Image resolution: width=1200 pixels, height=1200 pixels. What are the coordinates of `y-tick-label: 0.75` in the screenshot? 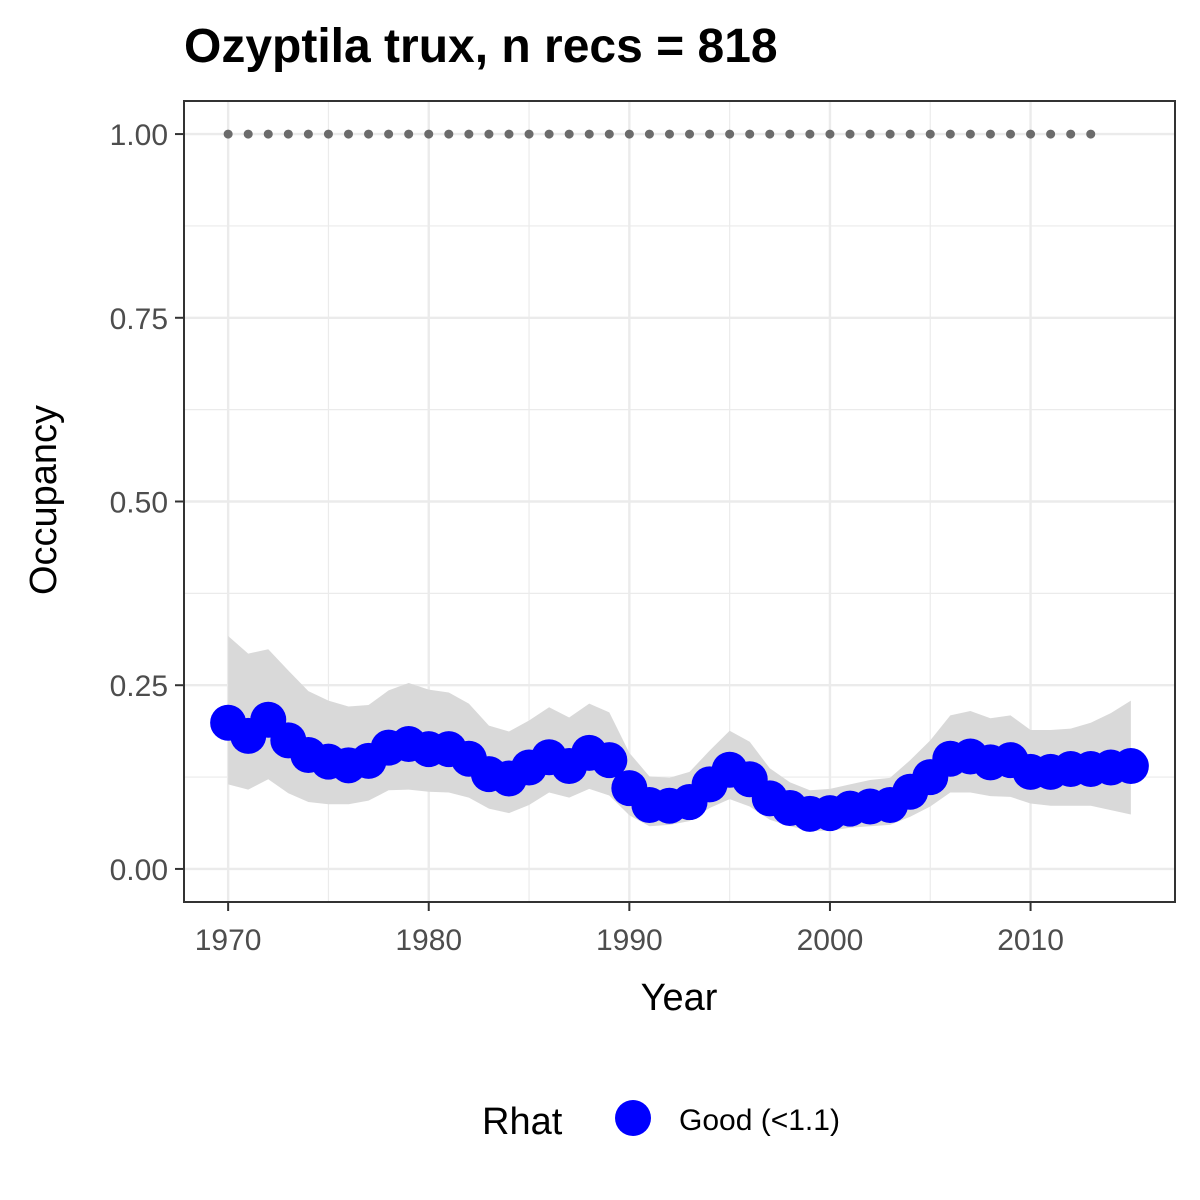 It's located at (139, 319).